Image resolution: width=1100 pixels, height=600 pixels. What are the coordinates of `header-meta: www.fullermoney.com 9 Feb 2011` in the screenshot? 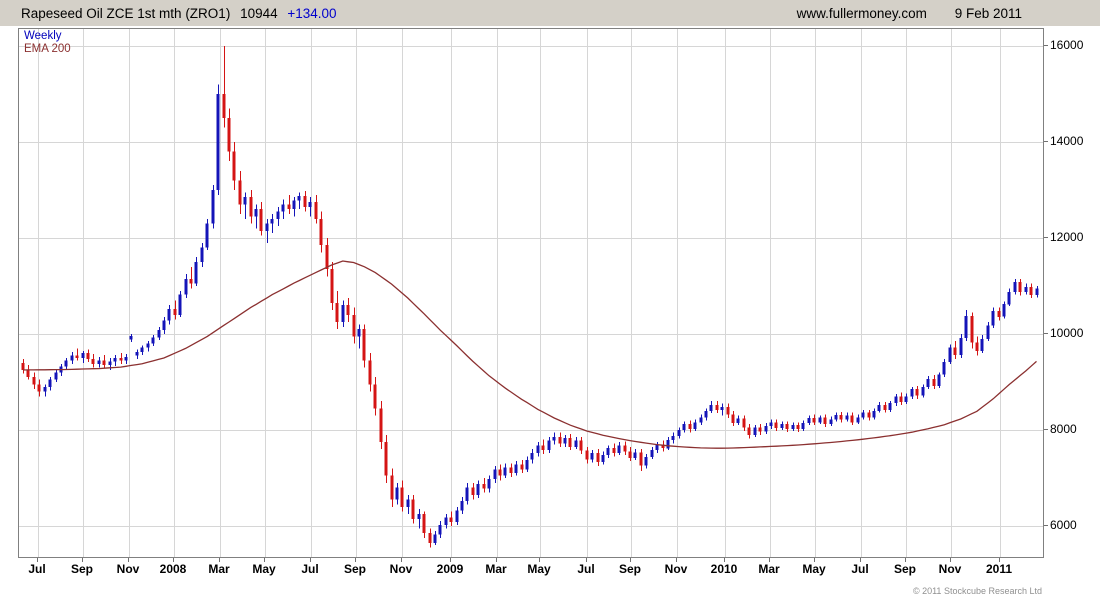 It's located at (897, 13).